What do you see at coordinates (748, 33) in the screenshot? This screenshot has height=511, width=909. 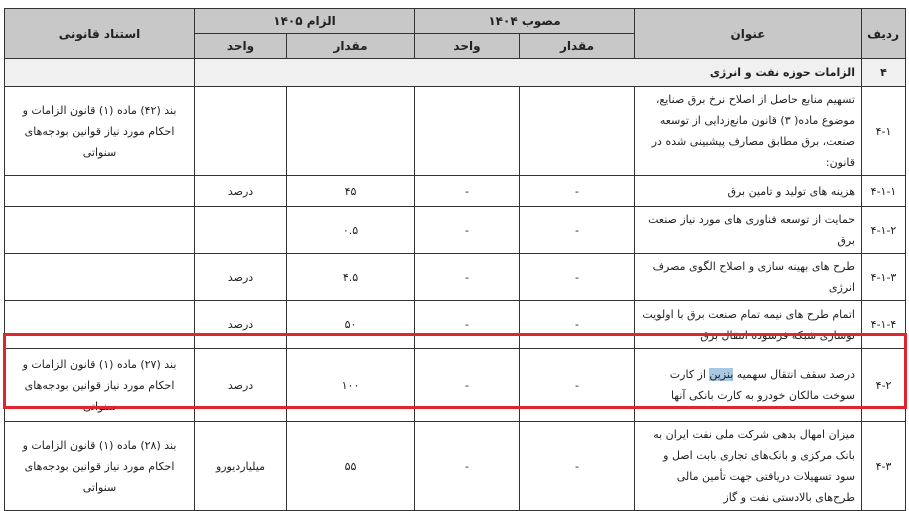 I see `header-title: عنوان` at bounding box center [748, 33].